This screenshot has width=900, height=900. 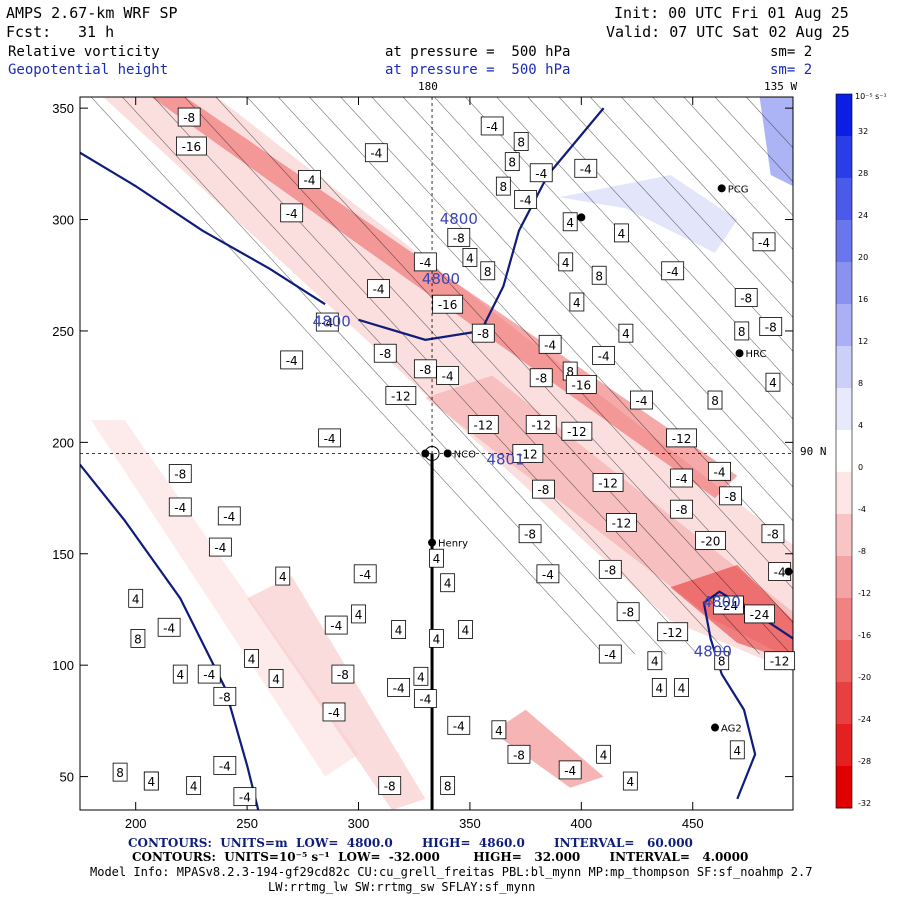 What do you see at coordinates (470, 823) in the screenshot?
I see `x-tick-label: 350` at bounding box center [470, 823].